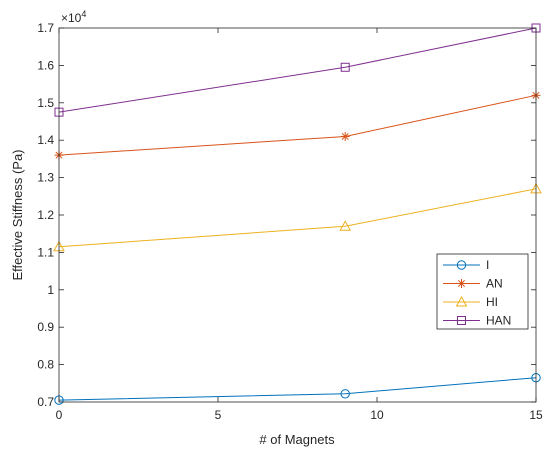  I want to click on legend-entry-hi: HI, so click(470, 302).